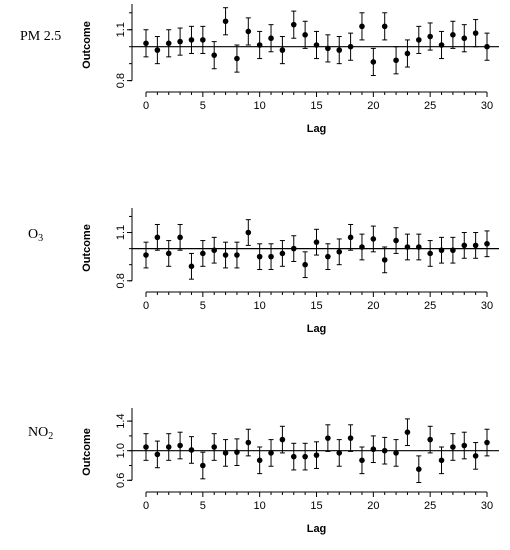 Image resolution: width=510 pixels, height=550 pixels. Describe the element at coordinates (121, 480) in the screenshot. I see `y-tick-label: 0.6` at that location.